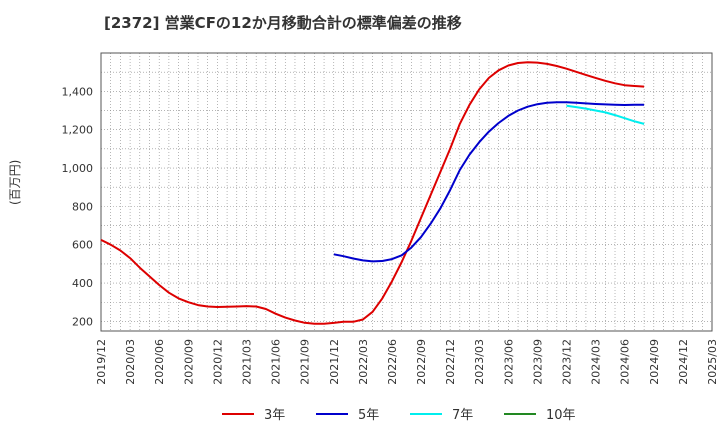 The height and width of the screenshot is (440, 720). What do you see at coordinates (78, 130) in the screenshot?
I see `y-tick-label: 1,200` at bounding box center [78, 130].